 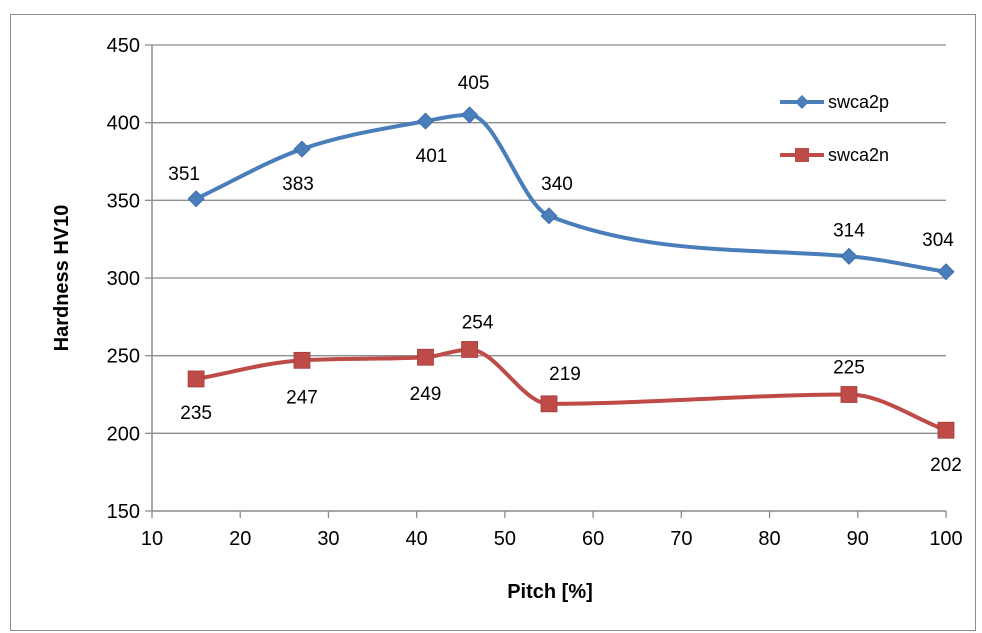 I want to click on data-label-swca2n: 249, so click(x=426, y=394).